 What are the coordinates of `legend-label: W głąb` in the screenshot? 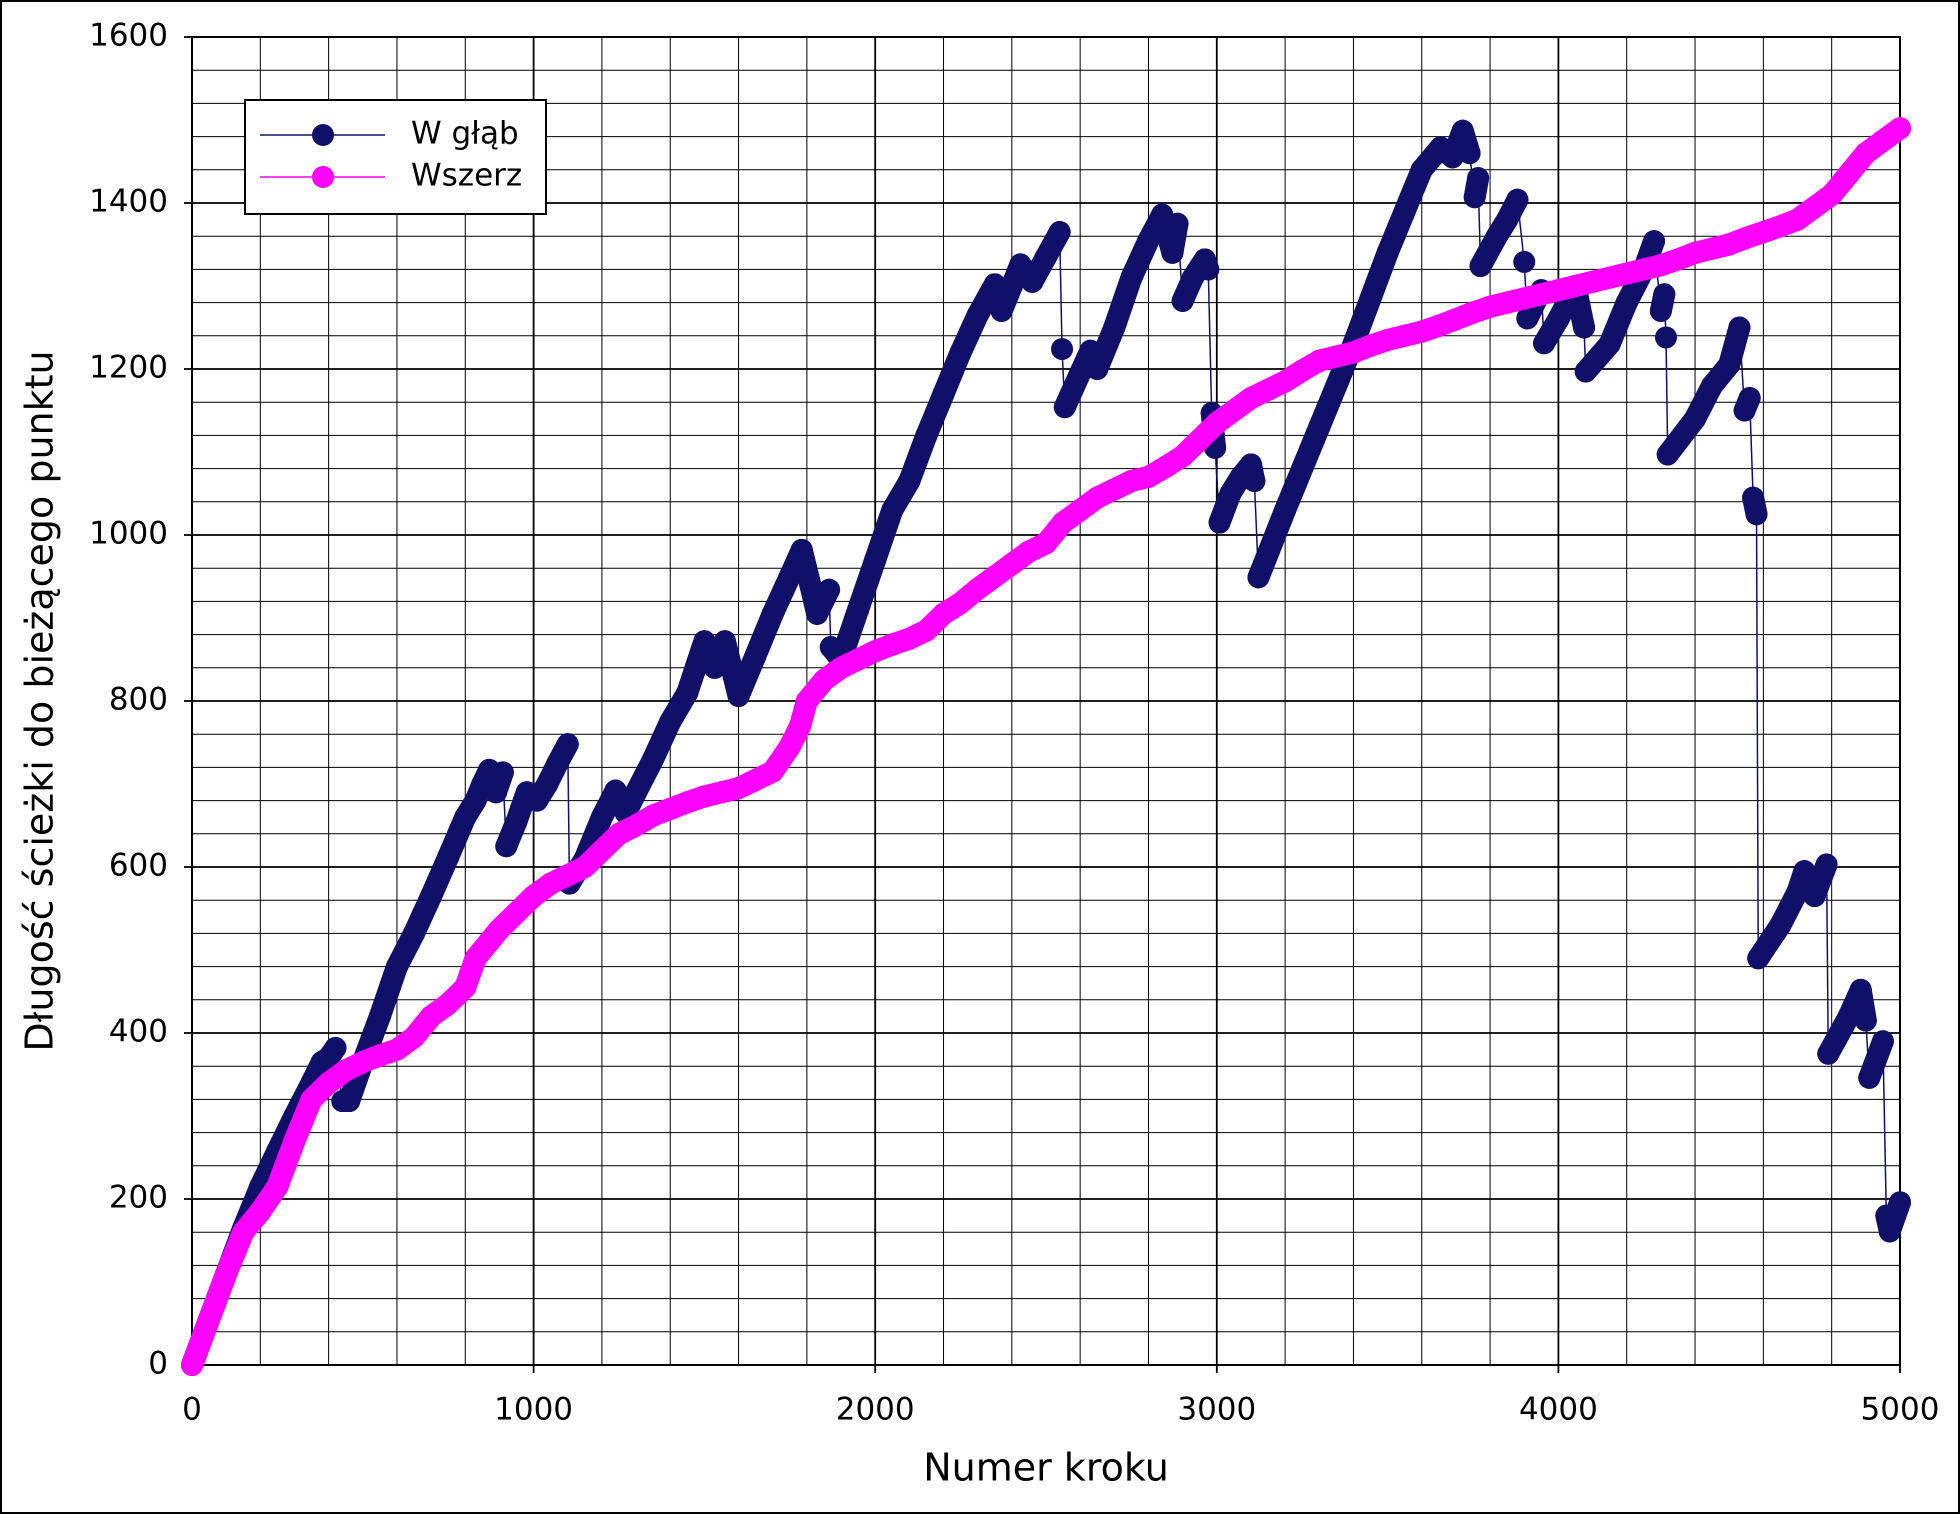 It's located at (465, 134).